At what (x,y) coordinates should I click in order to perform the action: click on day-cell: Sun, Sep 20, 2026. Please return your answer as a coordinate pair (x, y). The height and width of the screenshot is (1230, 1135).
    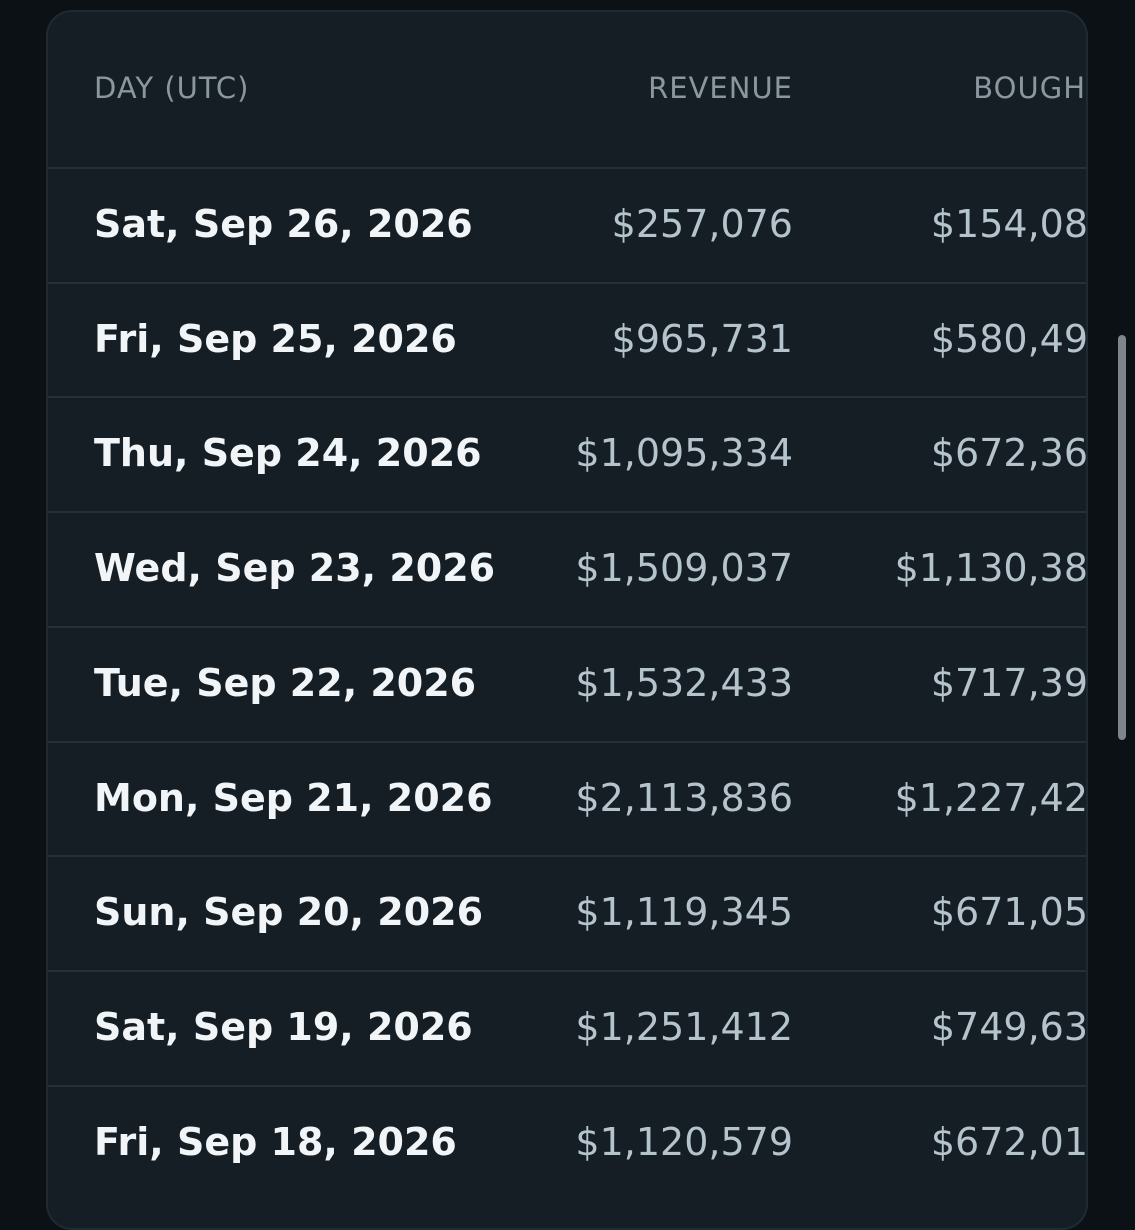
    Looking at the image, I should click on (289, 912).